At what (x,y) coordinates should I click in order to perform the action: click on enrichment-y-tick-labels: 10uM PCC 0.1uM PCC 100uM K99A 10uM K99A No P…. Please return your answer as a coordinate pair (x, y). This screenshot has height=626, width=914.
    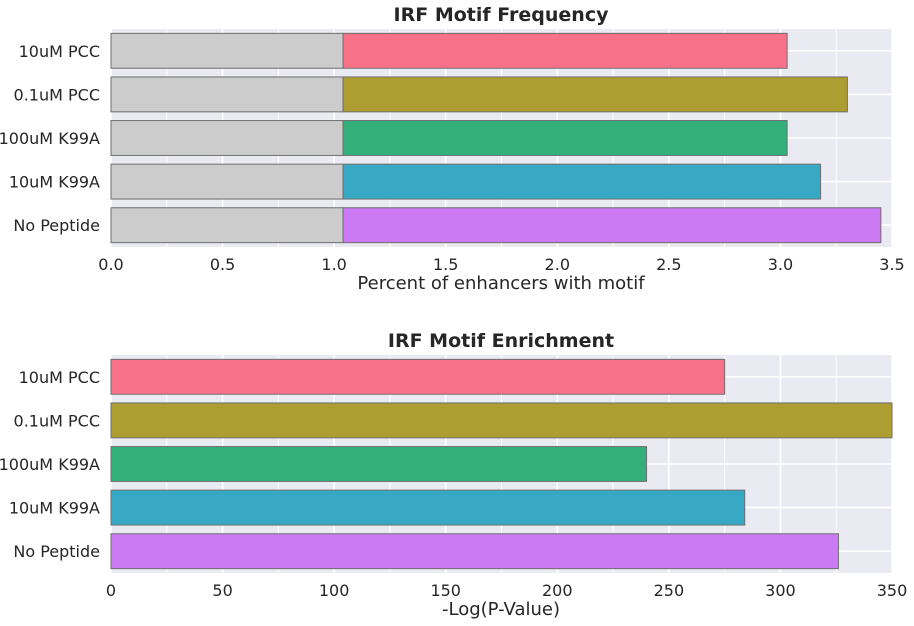
    Looking at the image, I should click on (50, 464).